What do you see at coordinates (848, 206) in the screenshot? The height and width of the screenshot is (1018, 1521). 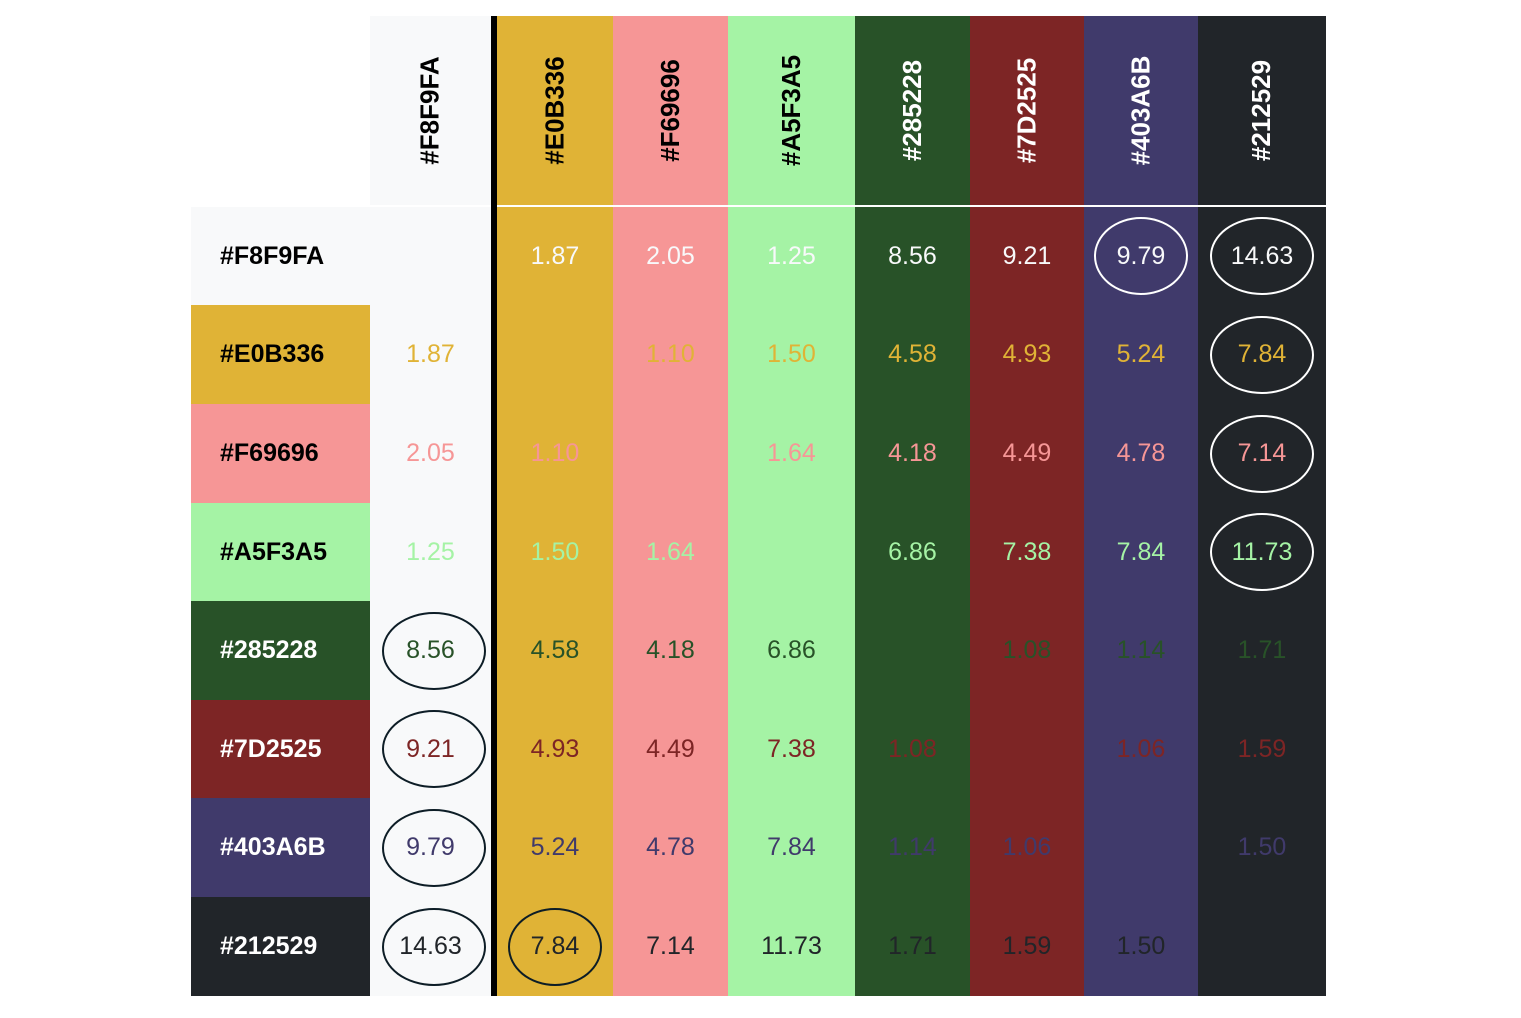 I see `header-divider` at bounding box center [848, 206].